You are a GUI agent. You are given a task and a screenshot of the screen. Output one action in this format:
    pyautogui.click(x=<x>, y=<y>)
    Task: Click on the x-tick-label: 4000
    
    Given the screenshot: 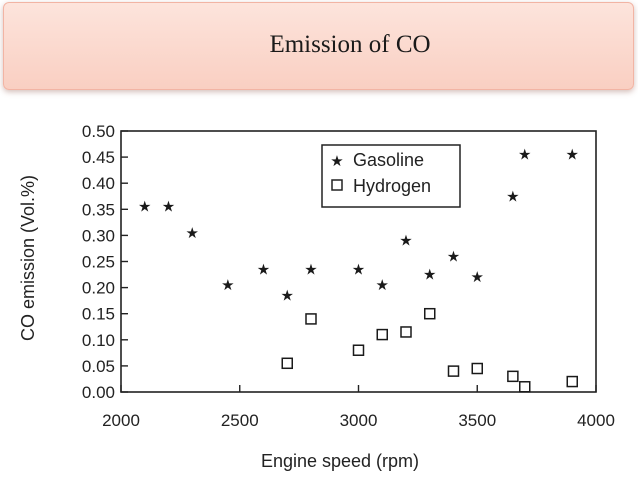 What is the action you would take?
    pyautogui.click(x=596, y=420)
    